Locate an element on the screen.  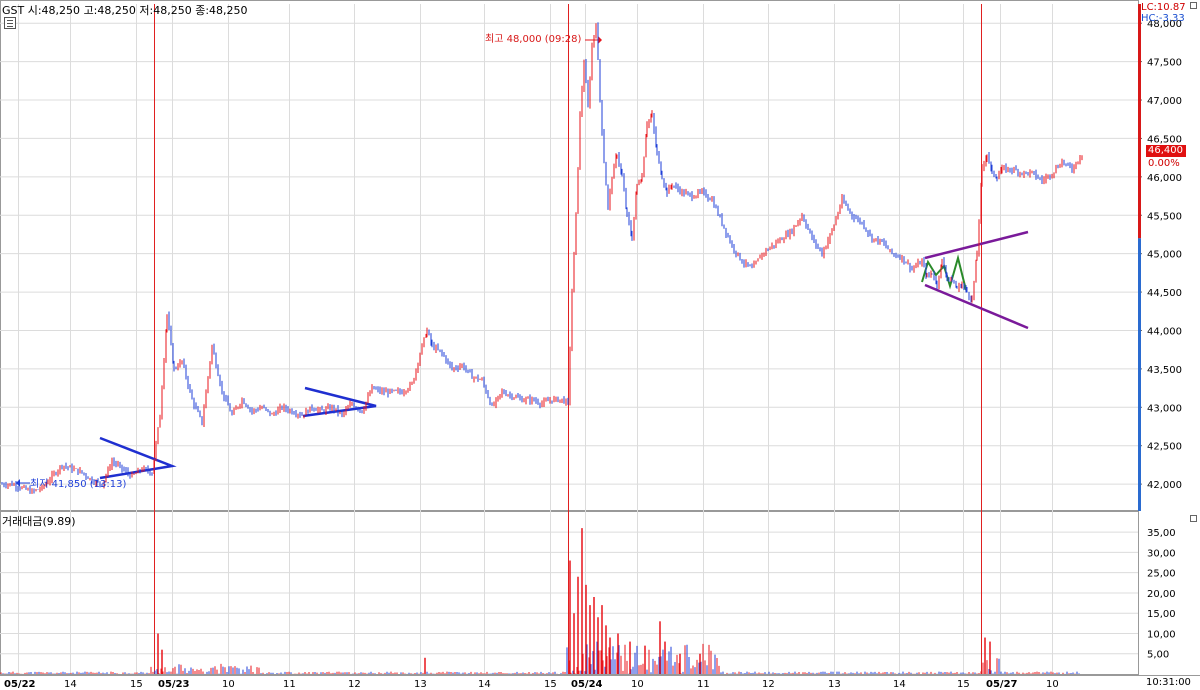
low-label: 저:48,250 is located at coordinates (165, 10).